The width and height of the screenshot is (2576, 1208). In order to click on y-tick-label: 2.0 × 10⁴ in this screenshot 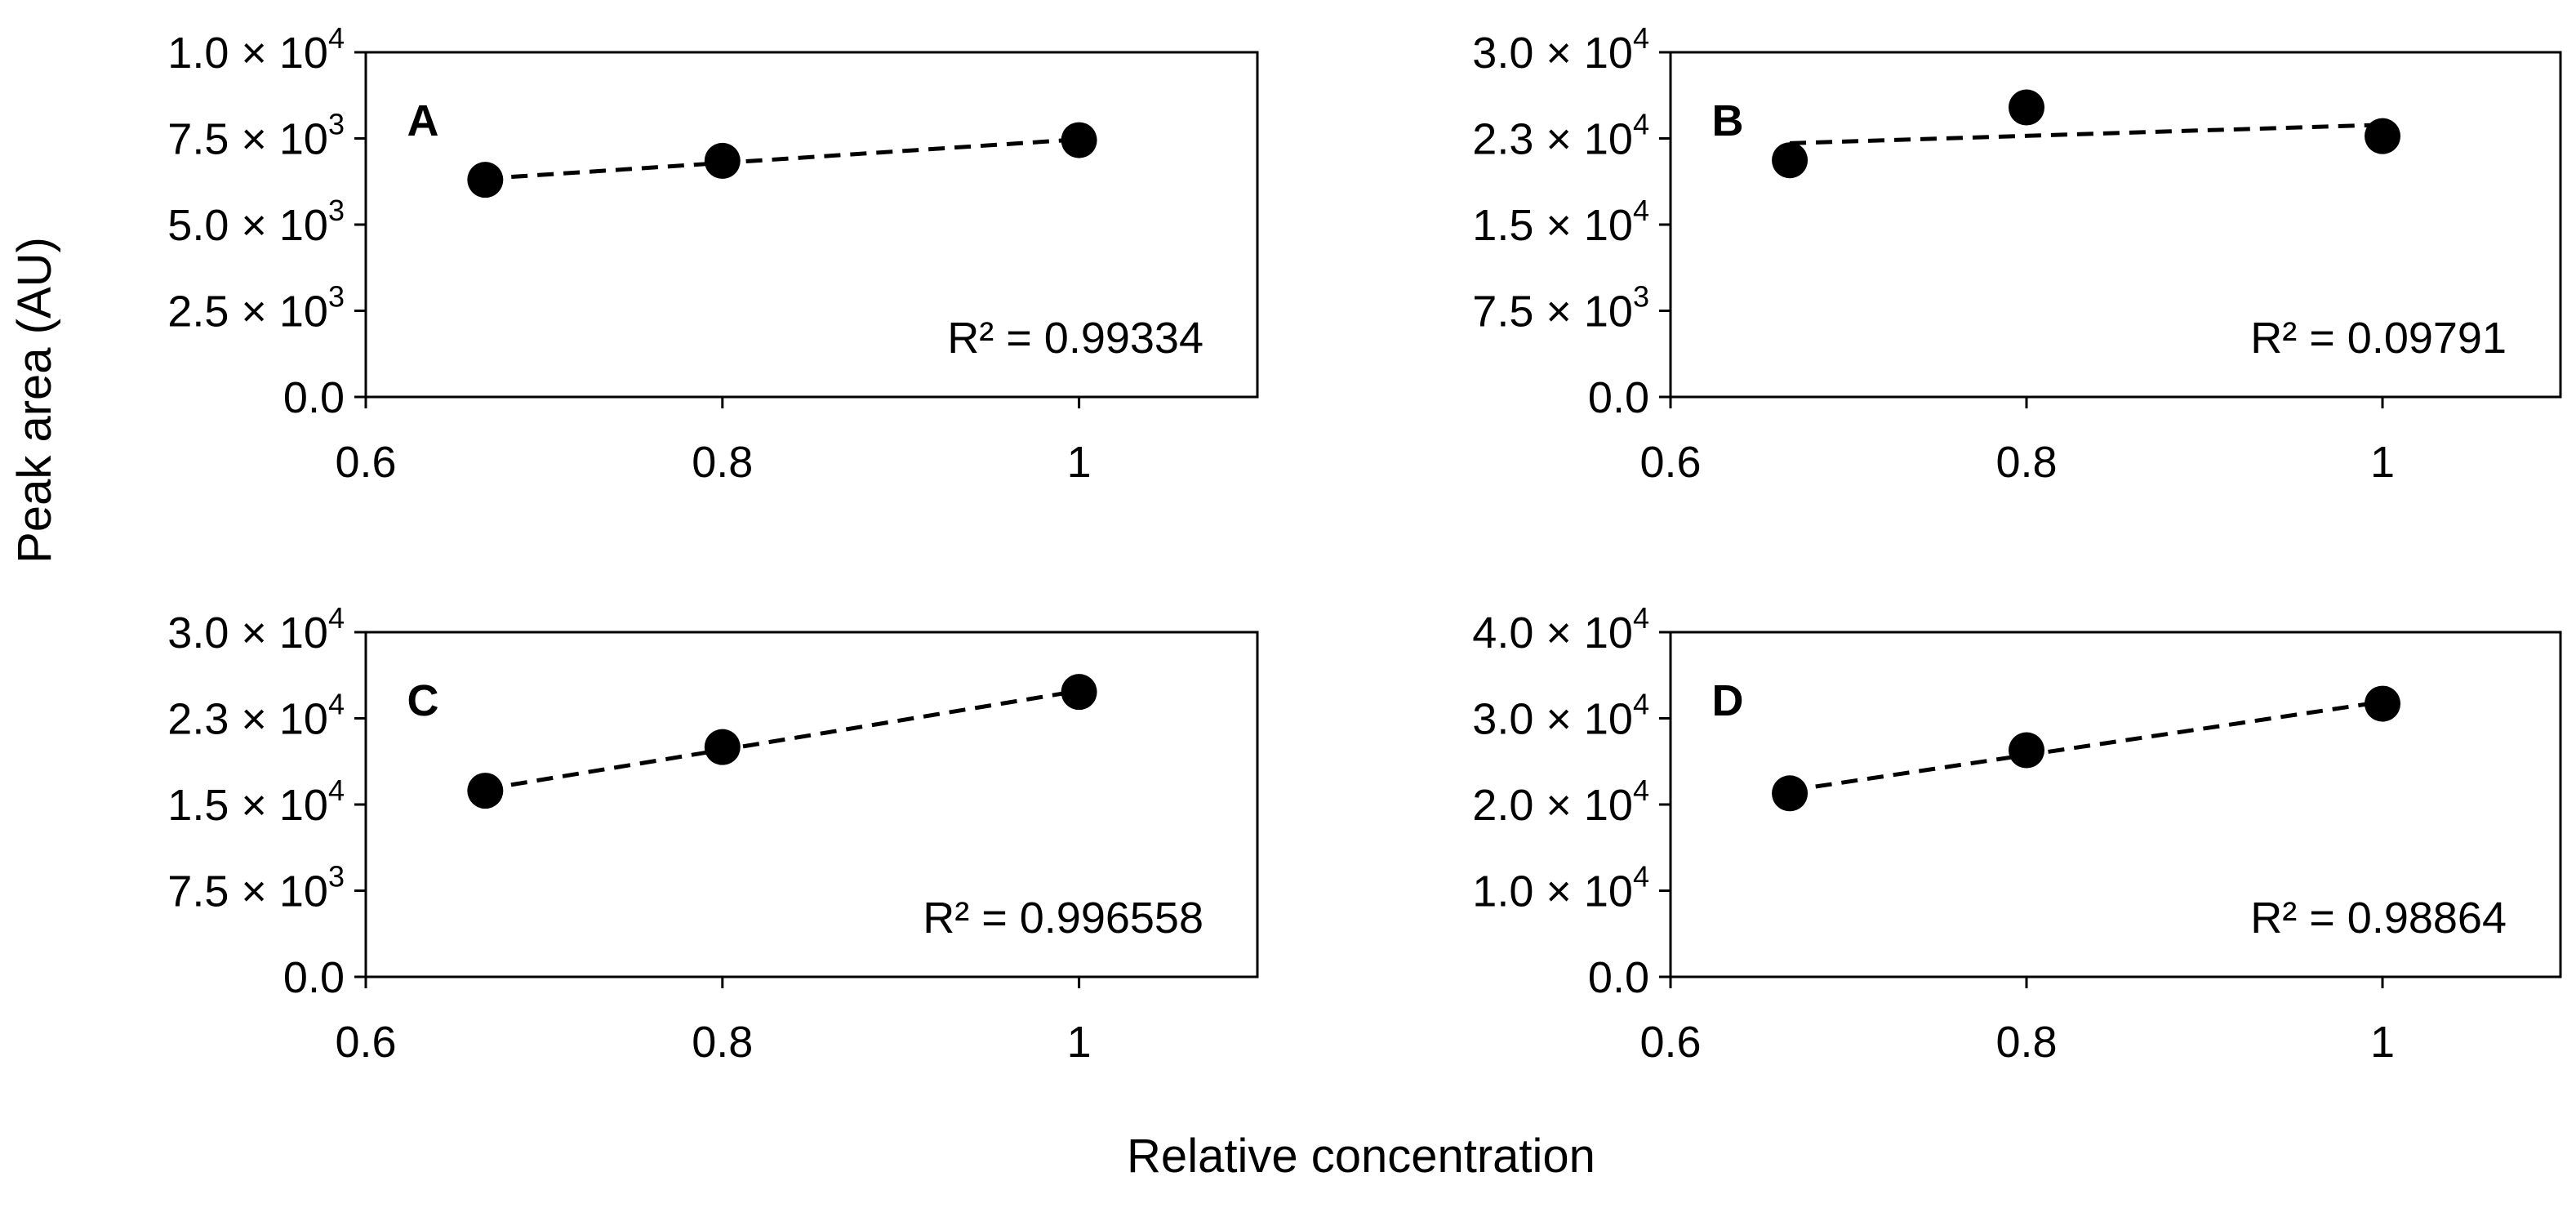, I will do `click(1560, 801)`.